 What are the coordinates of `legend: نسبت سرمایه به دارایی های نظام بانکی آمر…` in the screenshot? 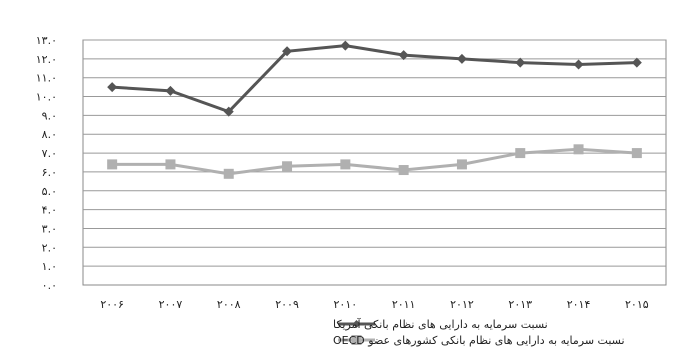 It's located at (479, 332).